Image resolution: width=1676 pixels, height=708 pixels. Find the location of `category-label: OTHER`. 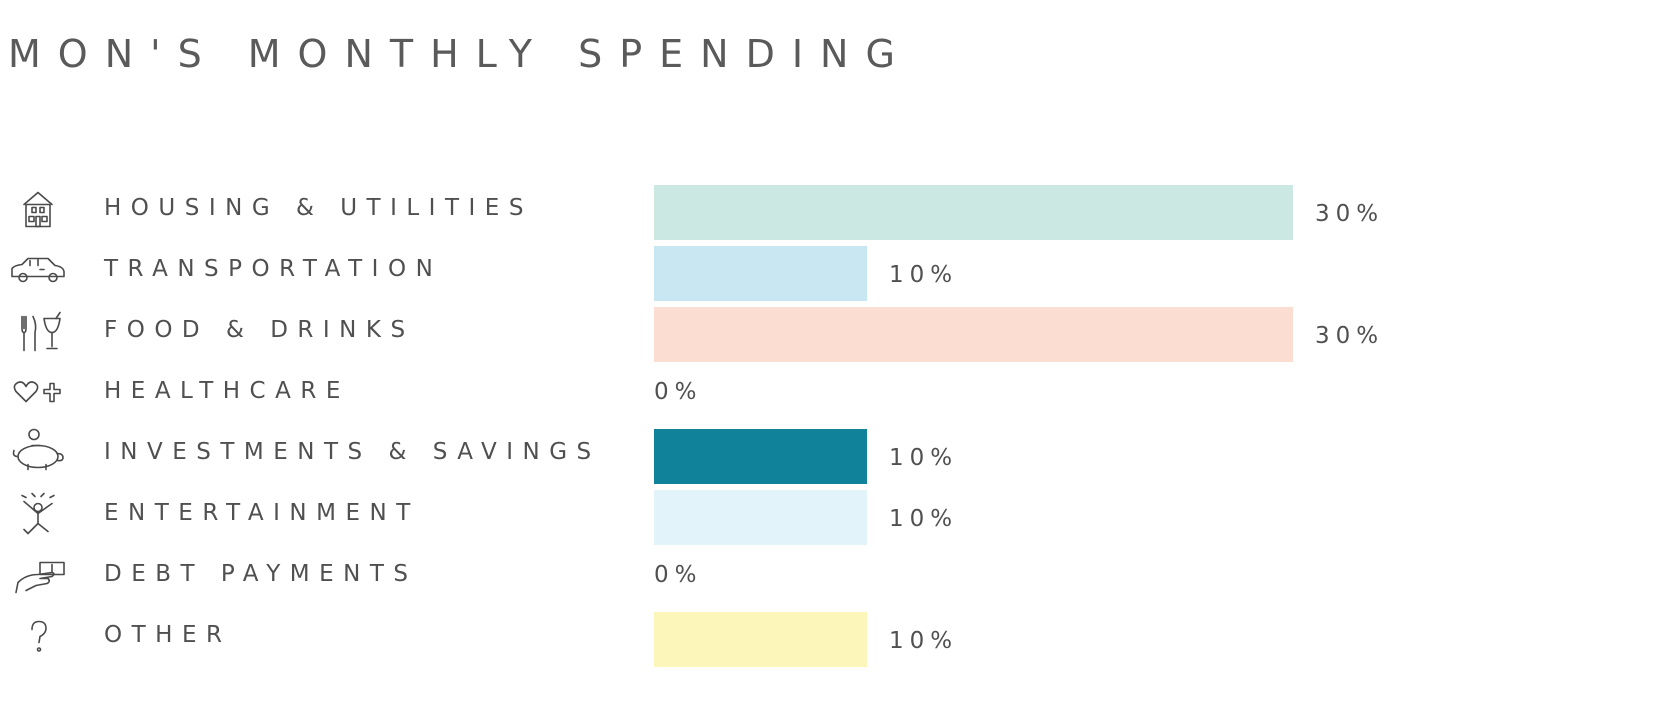

category-label: OTHER is located at coordinates (167, 635).